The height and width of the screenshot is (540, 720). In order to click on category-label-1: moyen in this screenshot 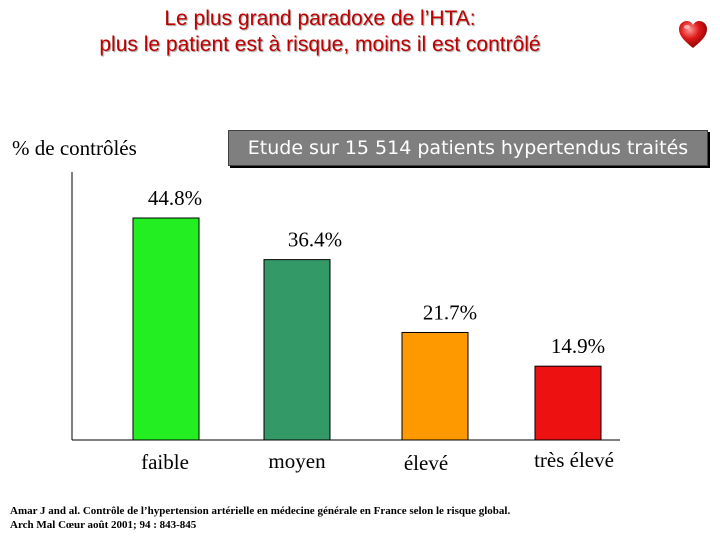, I will do `click(297, 461)`.